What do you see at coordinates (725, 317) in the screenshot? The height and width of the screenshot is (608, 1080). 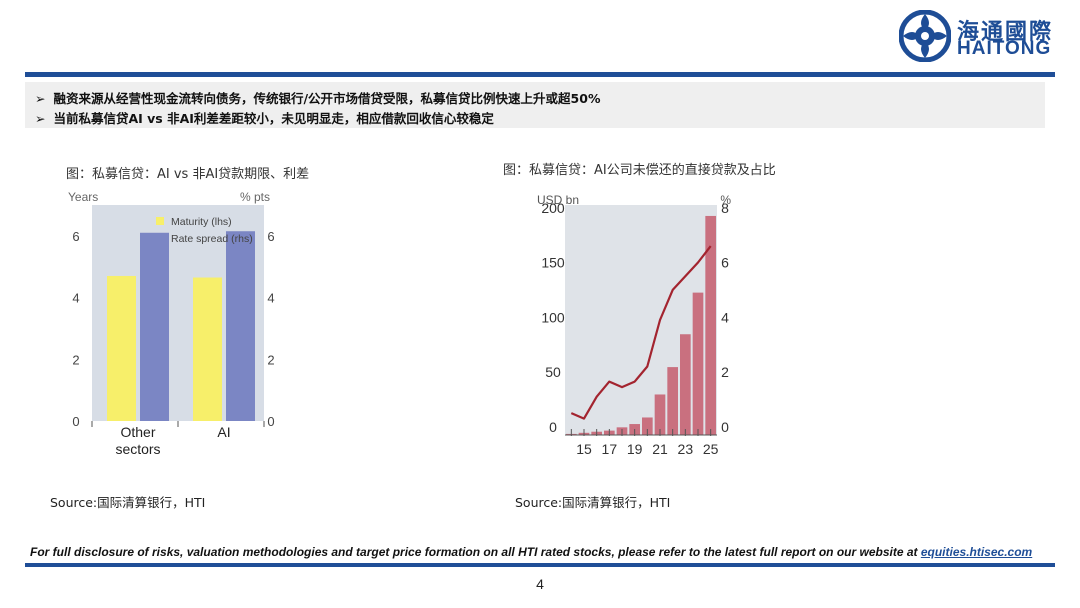 I see `chart-2-right-tick-label: 4` at bounding box center [725, 317].